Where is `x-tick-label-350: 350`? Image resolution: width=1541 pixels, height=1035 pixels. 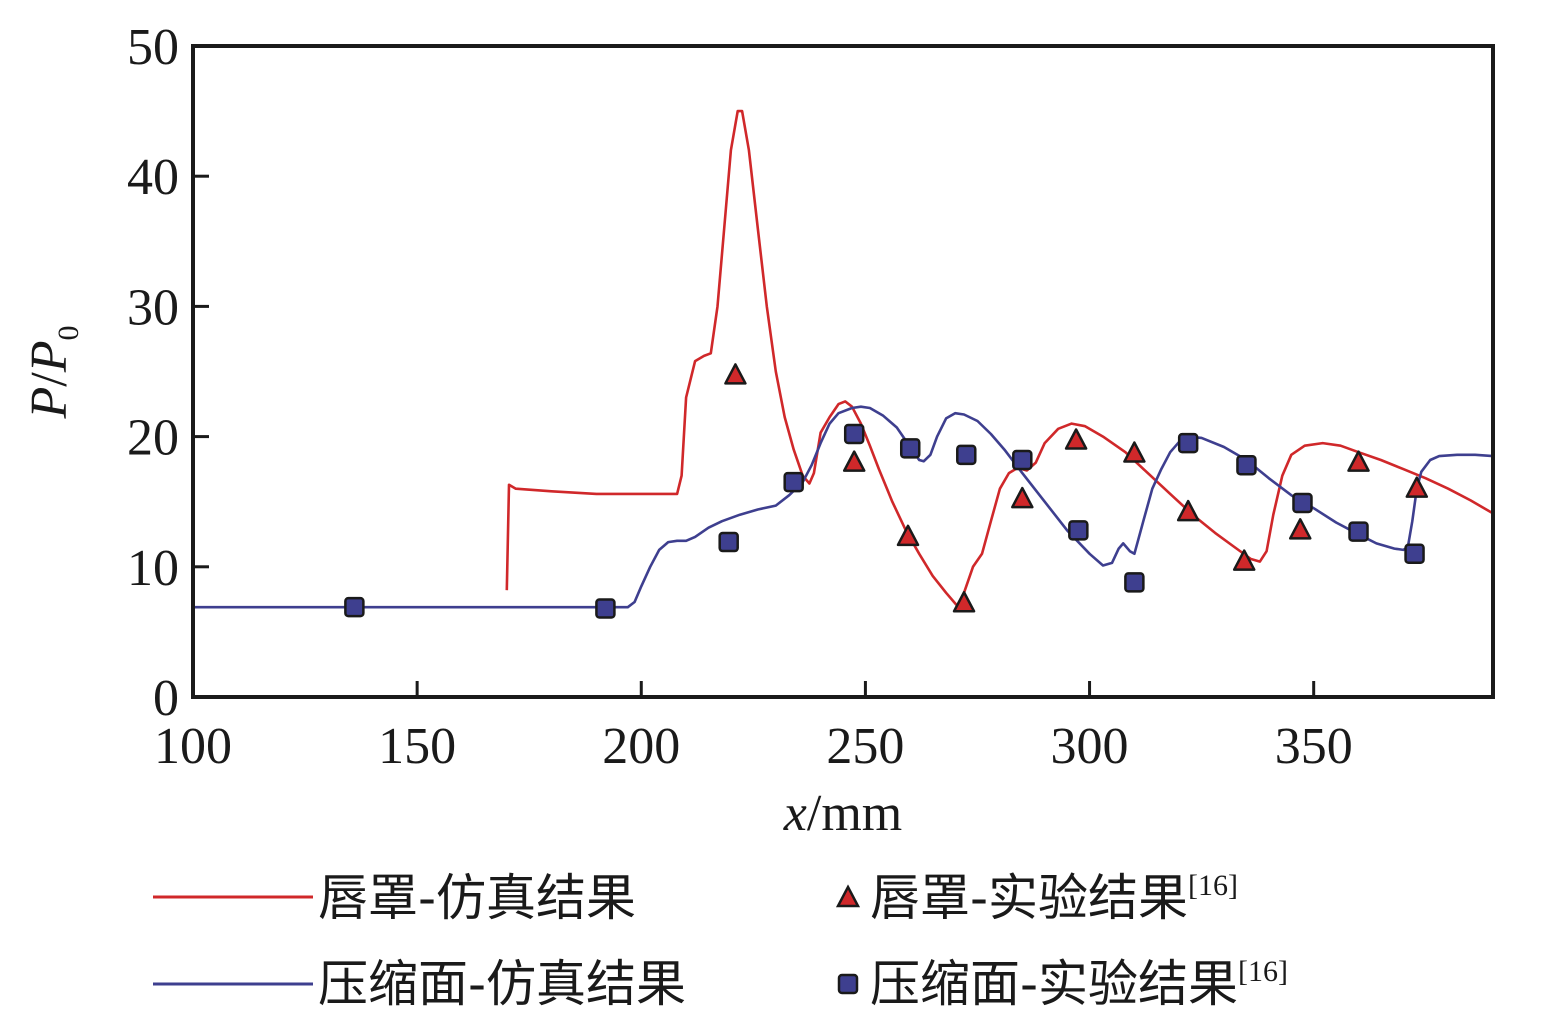 x-tick-label-350: 350 is located at coordinates (1314, 746).